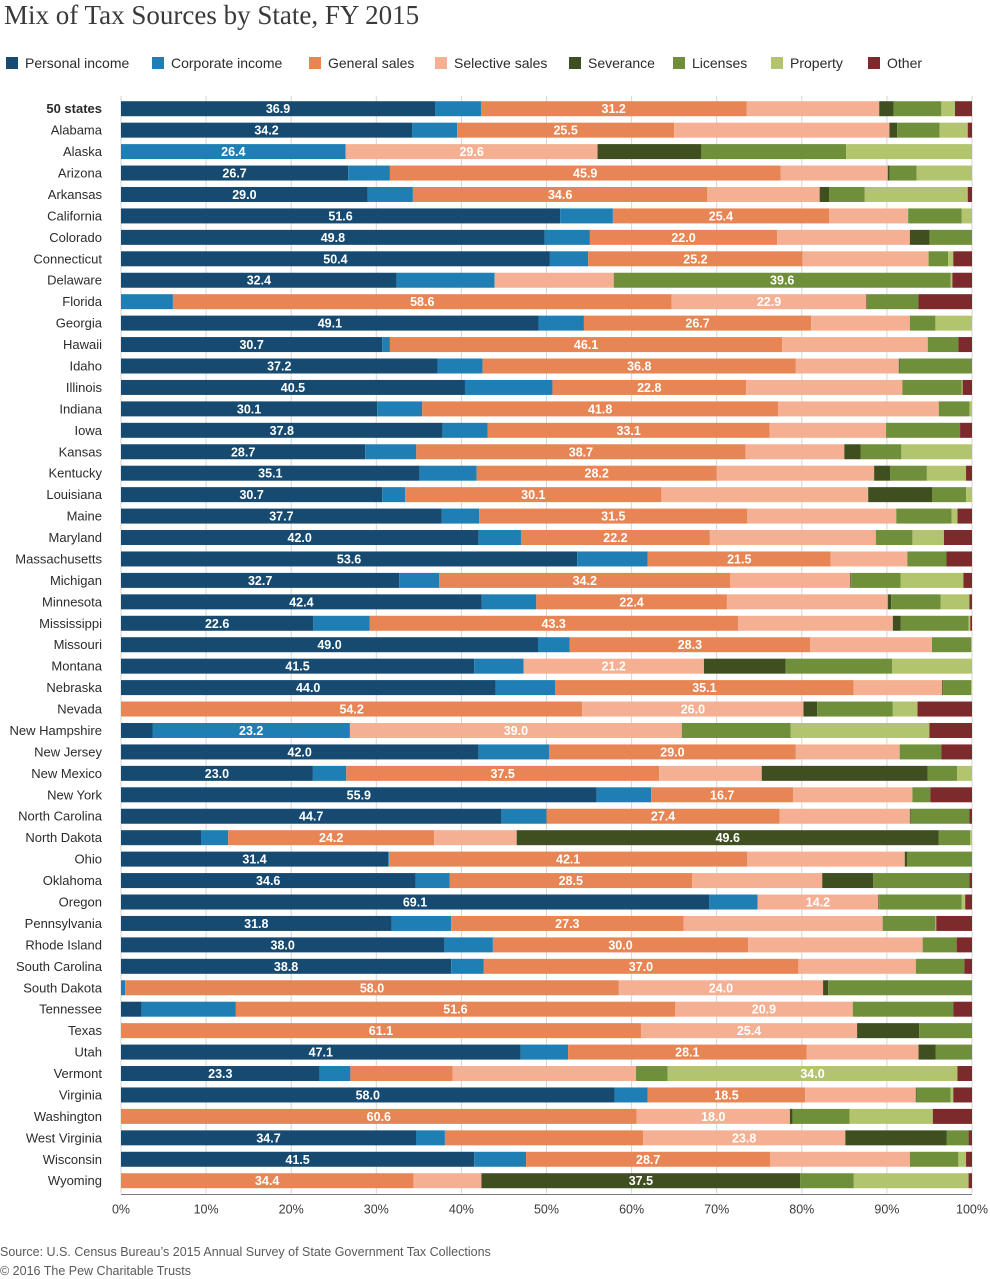 The width and height of the screenshot is (990, 1279). I want to click on data-label: 27.3, so click(567, 924).